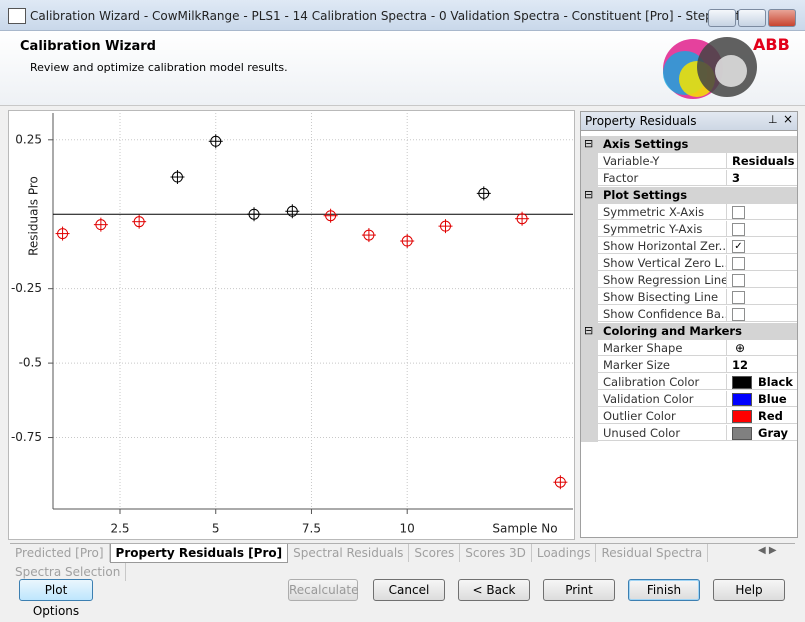 The image size is (805, 622). I want to click on checkbox: ✓, so click(738, 246).